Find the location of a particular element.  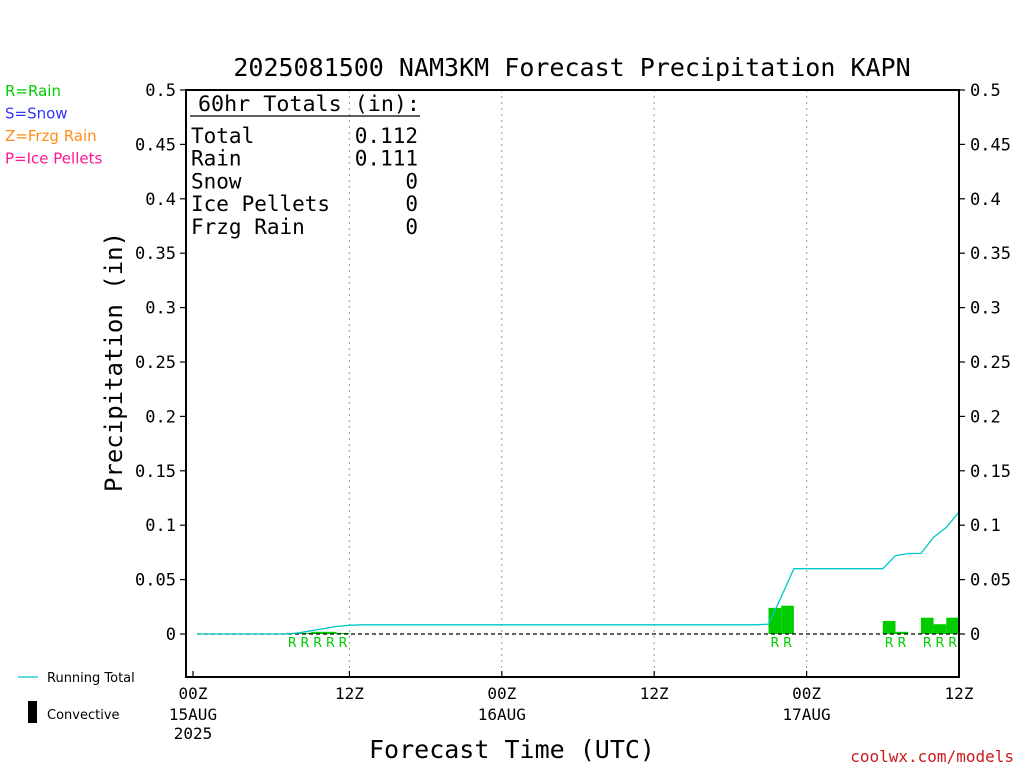

convective-legend-swatch is located at coordinates (32, 712).